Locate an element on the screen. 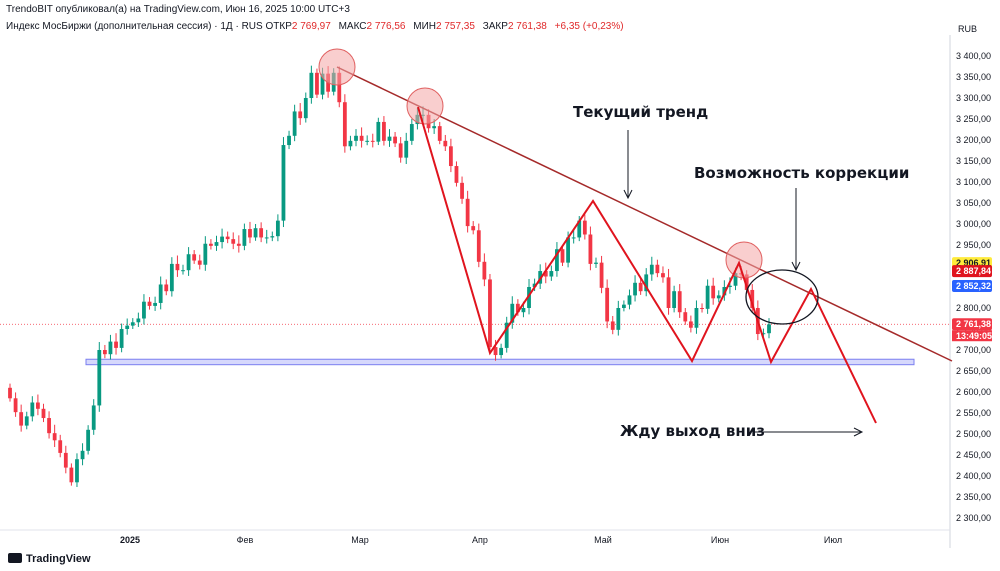 This screenshot has width=1000, height=571. currency-badge: RUB is located at coordinates (968, 29).